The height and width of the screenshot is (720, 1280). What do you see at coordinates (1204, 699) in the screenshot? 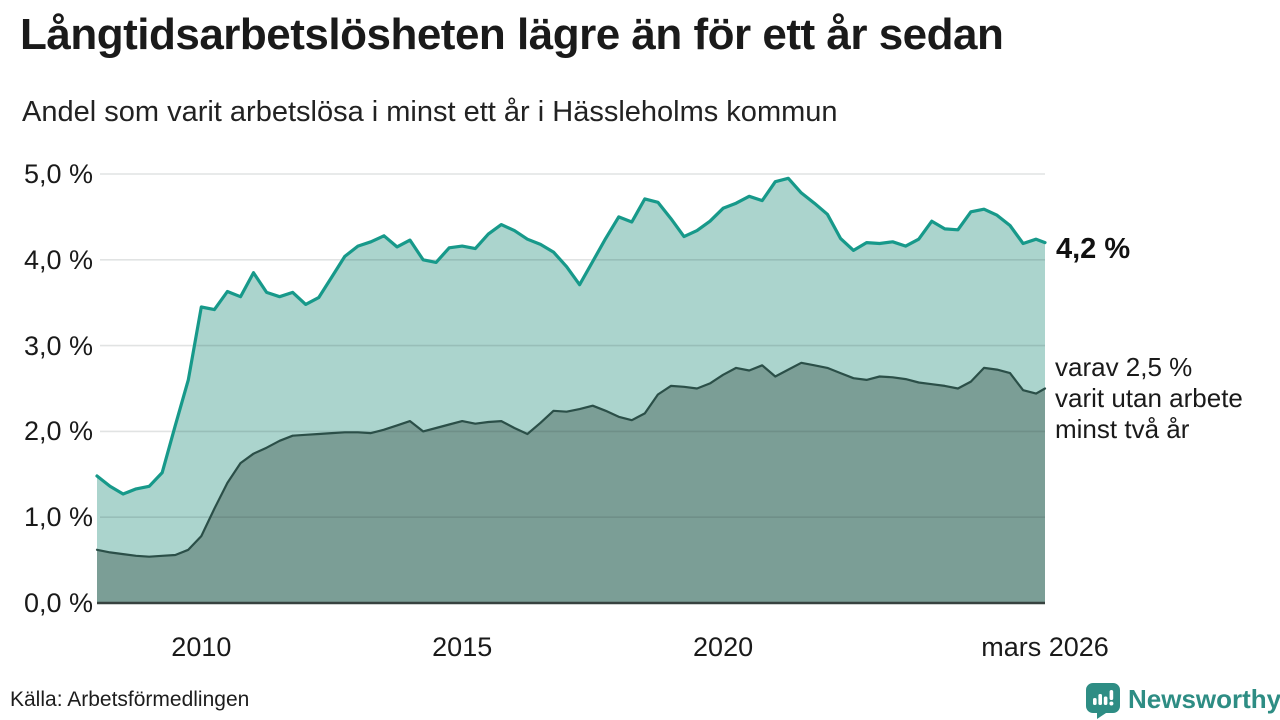
I see `newsworthy-logo-text: Newsworthy` at bounding box center [1204, 699].